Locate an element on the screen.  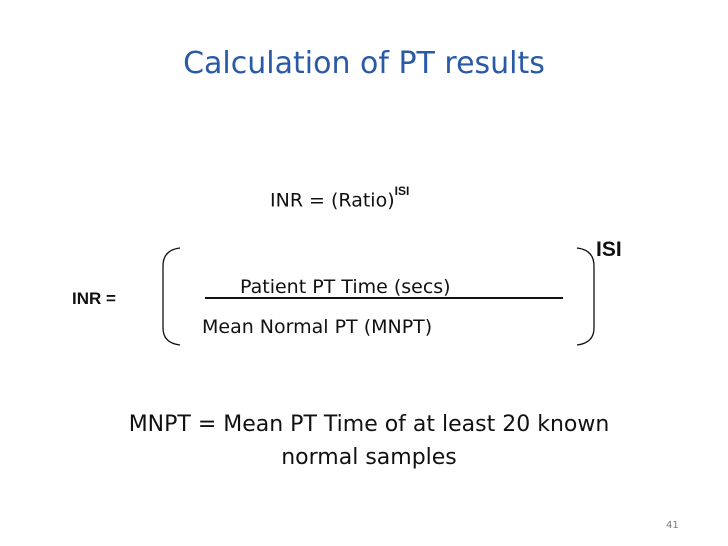
formula-main-text: INR = (Ratio) is located at coordinates (332, 200).